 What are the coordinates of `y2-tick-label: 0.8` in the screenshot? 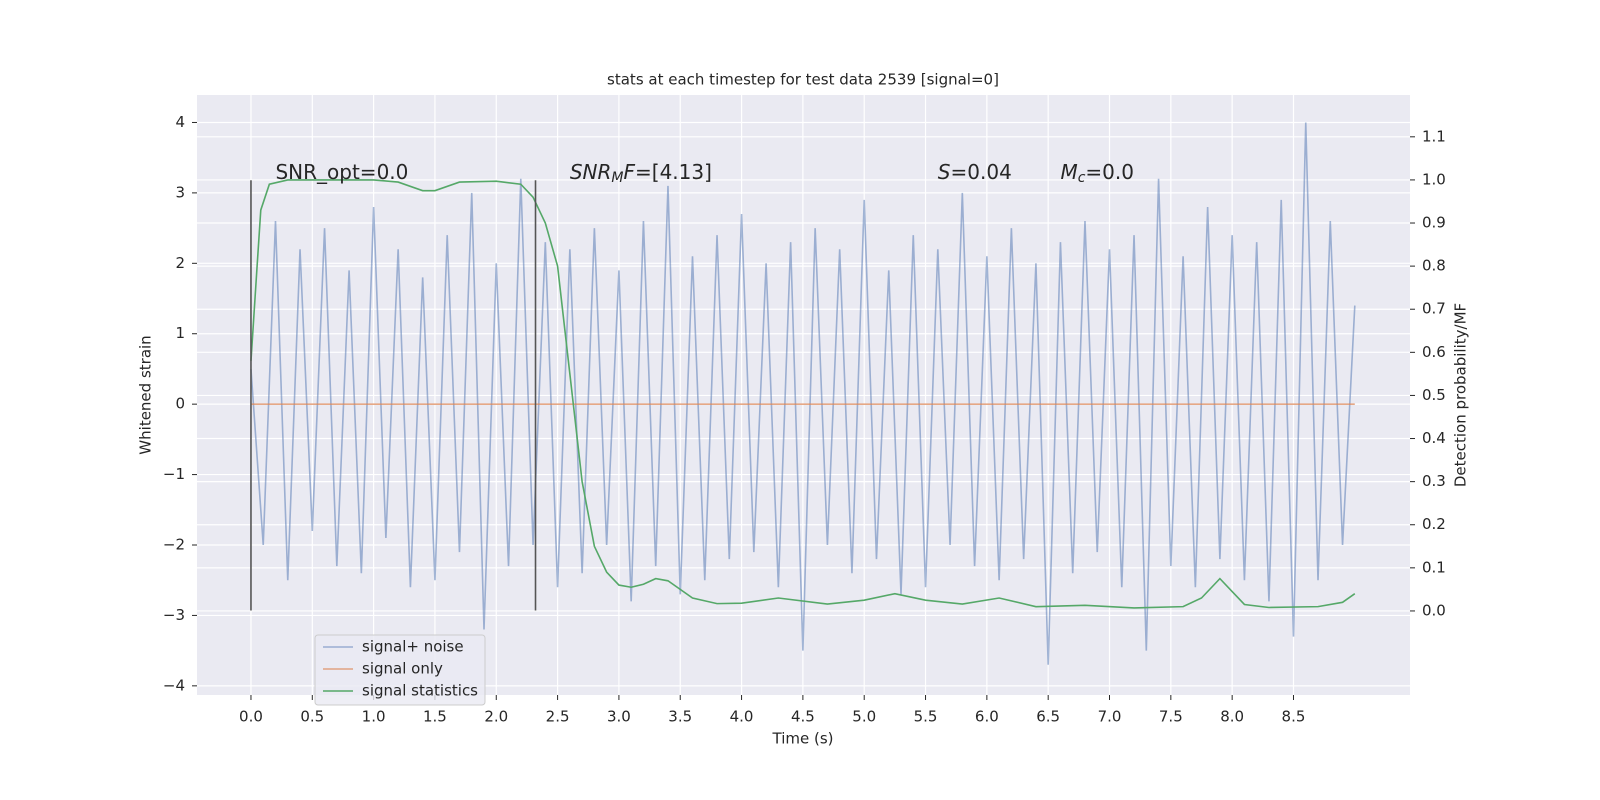 It's located at (1434, 266).